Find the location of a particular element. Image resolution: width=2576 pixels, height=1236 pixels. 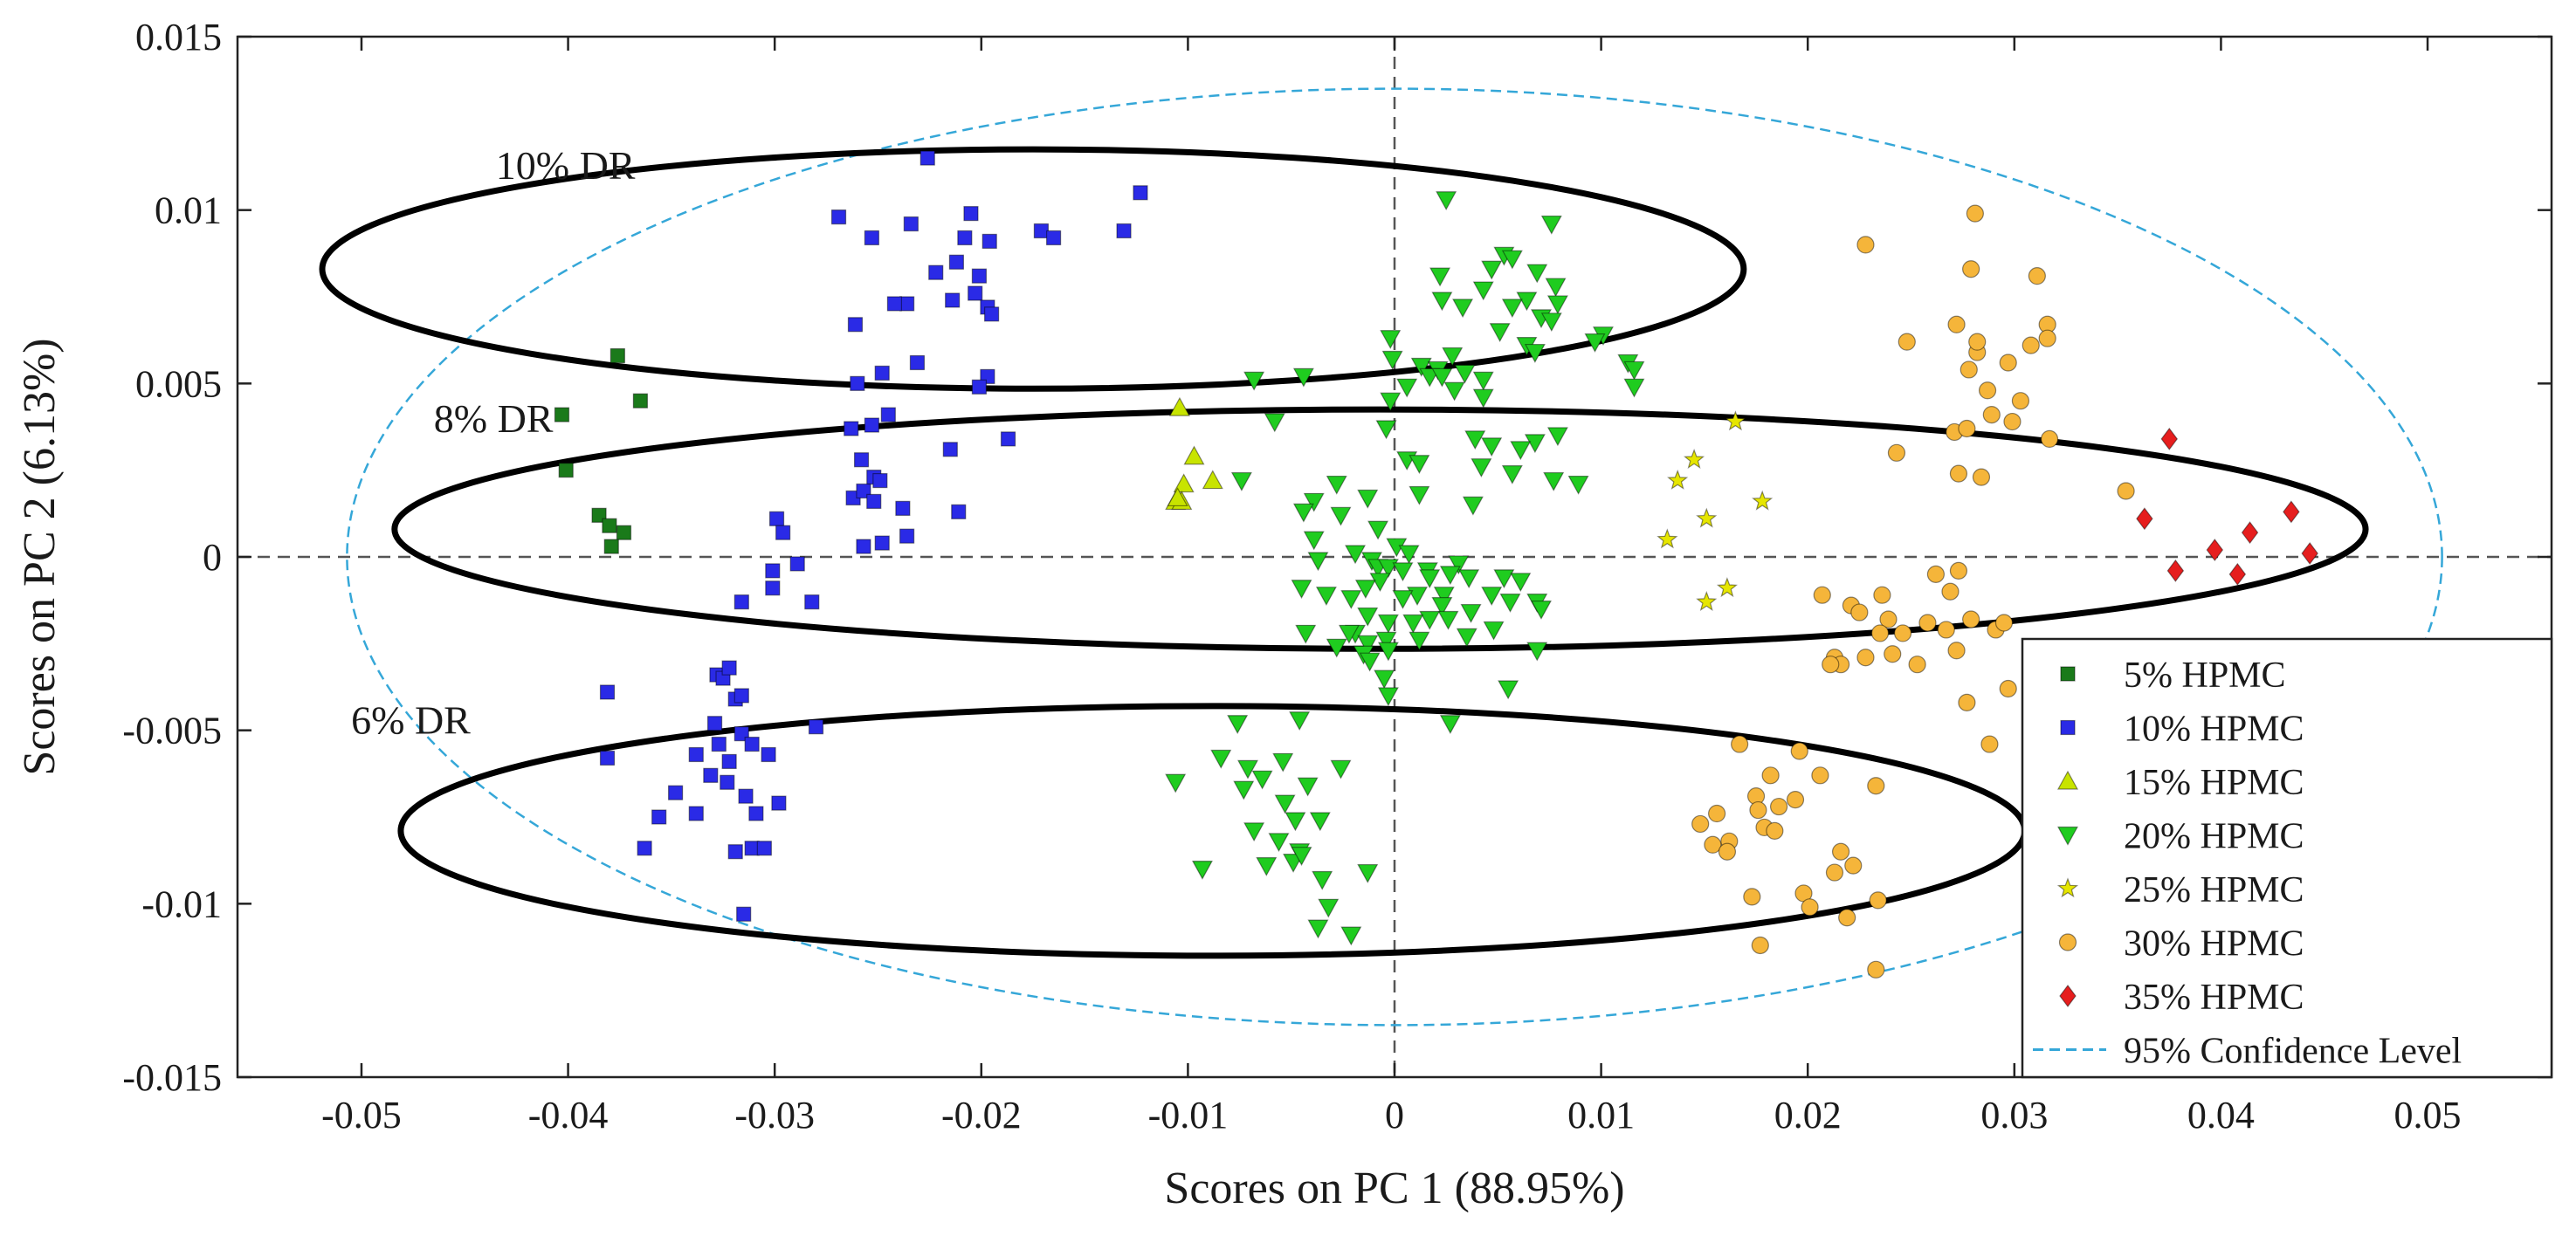

series-35-hpmc is located at coordinates (2227, 506).